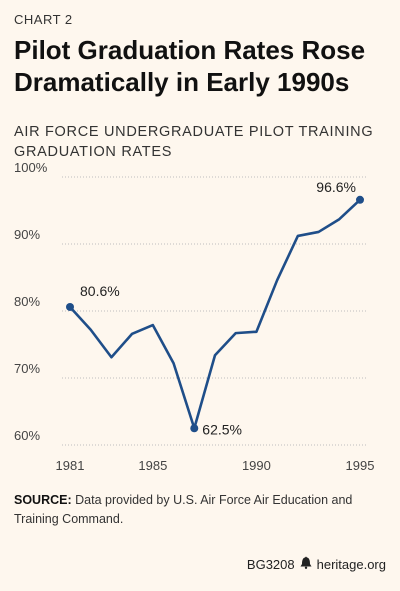 The height and width of the screenshot is (591, 400). I want to click on y-tick-label: 60%, so click(27, 435).